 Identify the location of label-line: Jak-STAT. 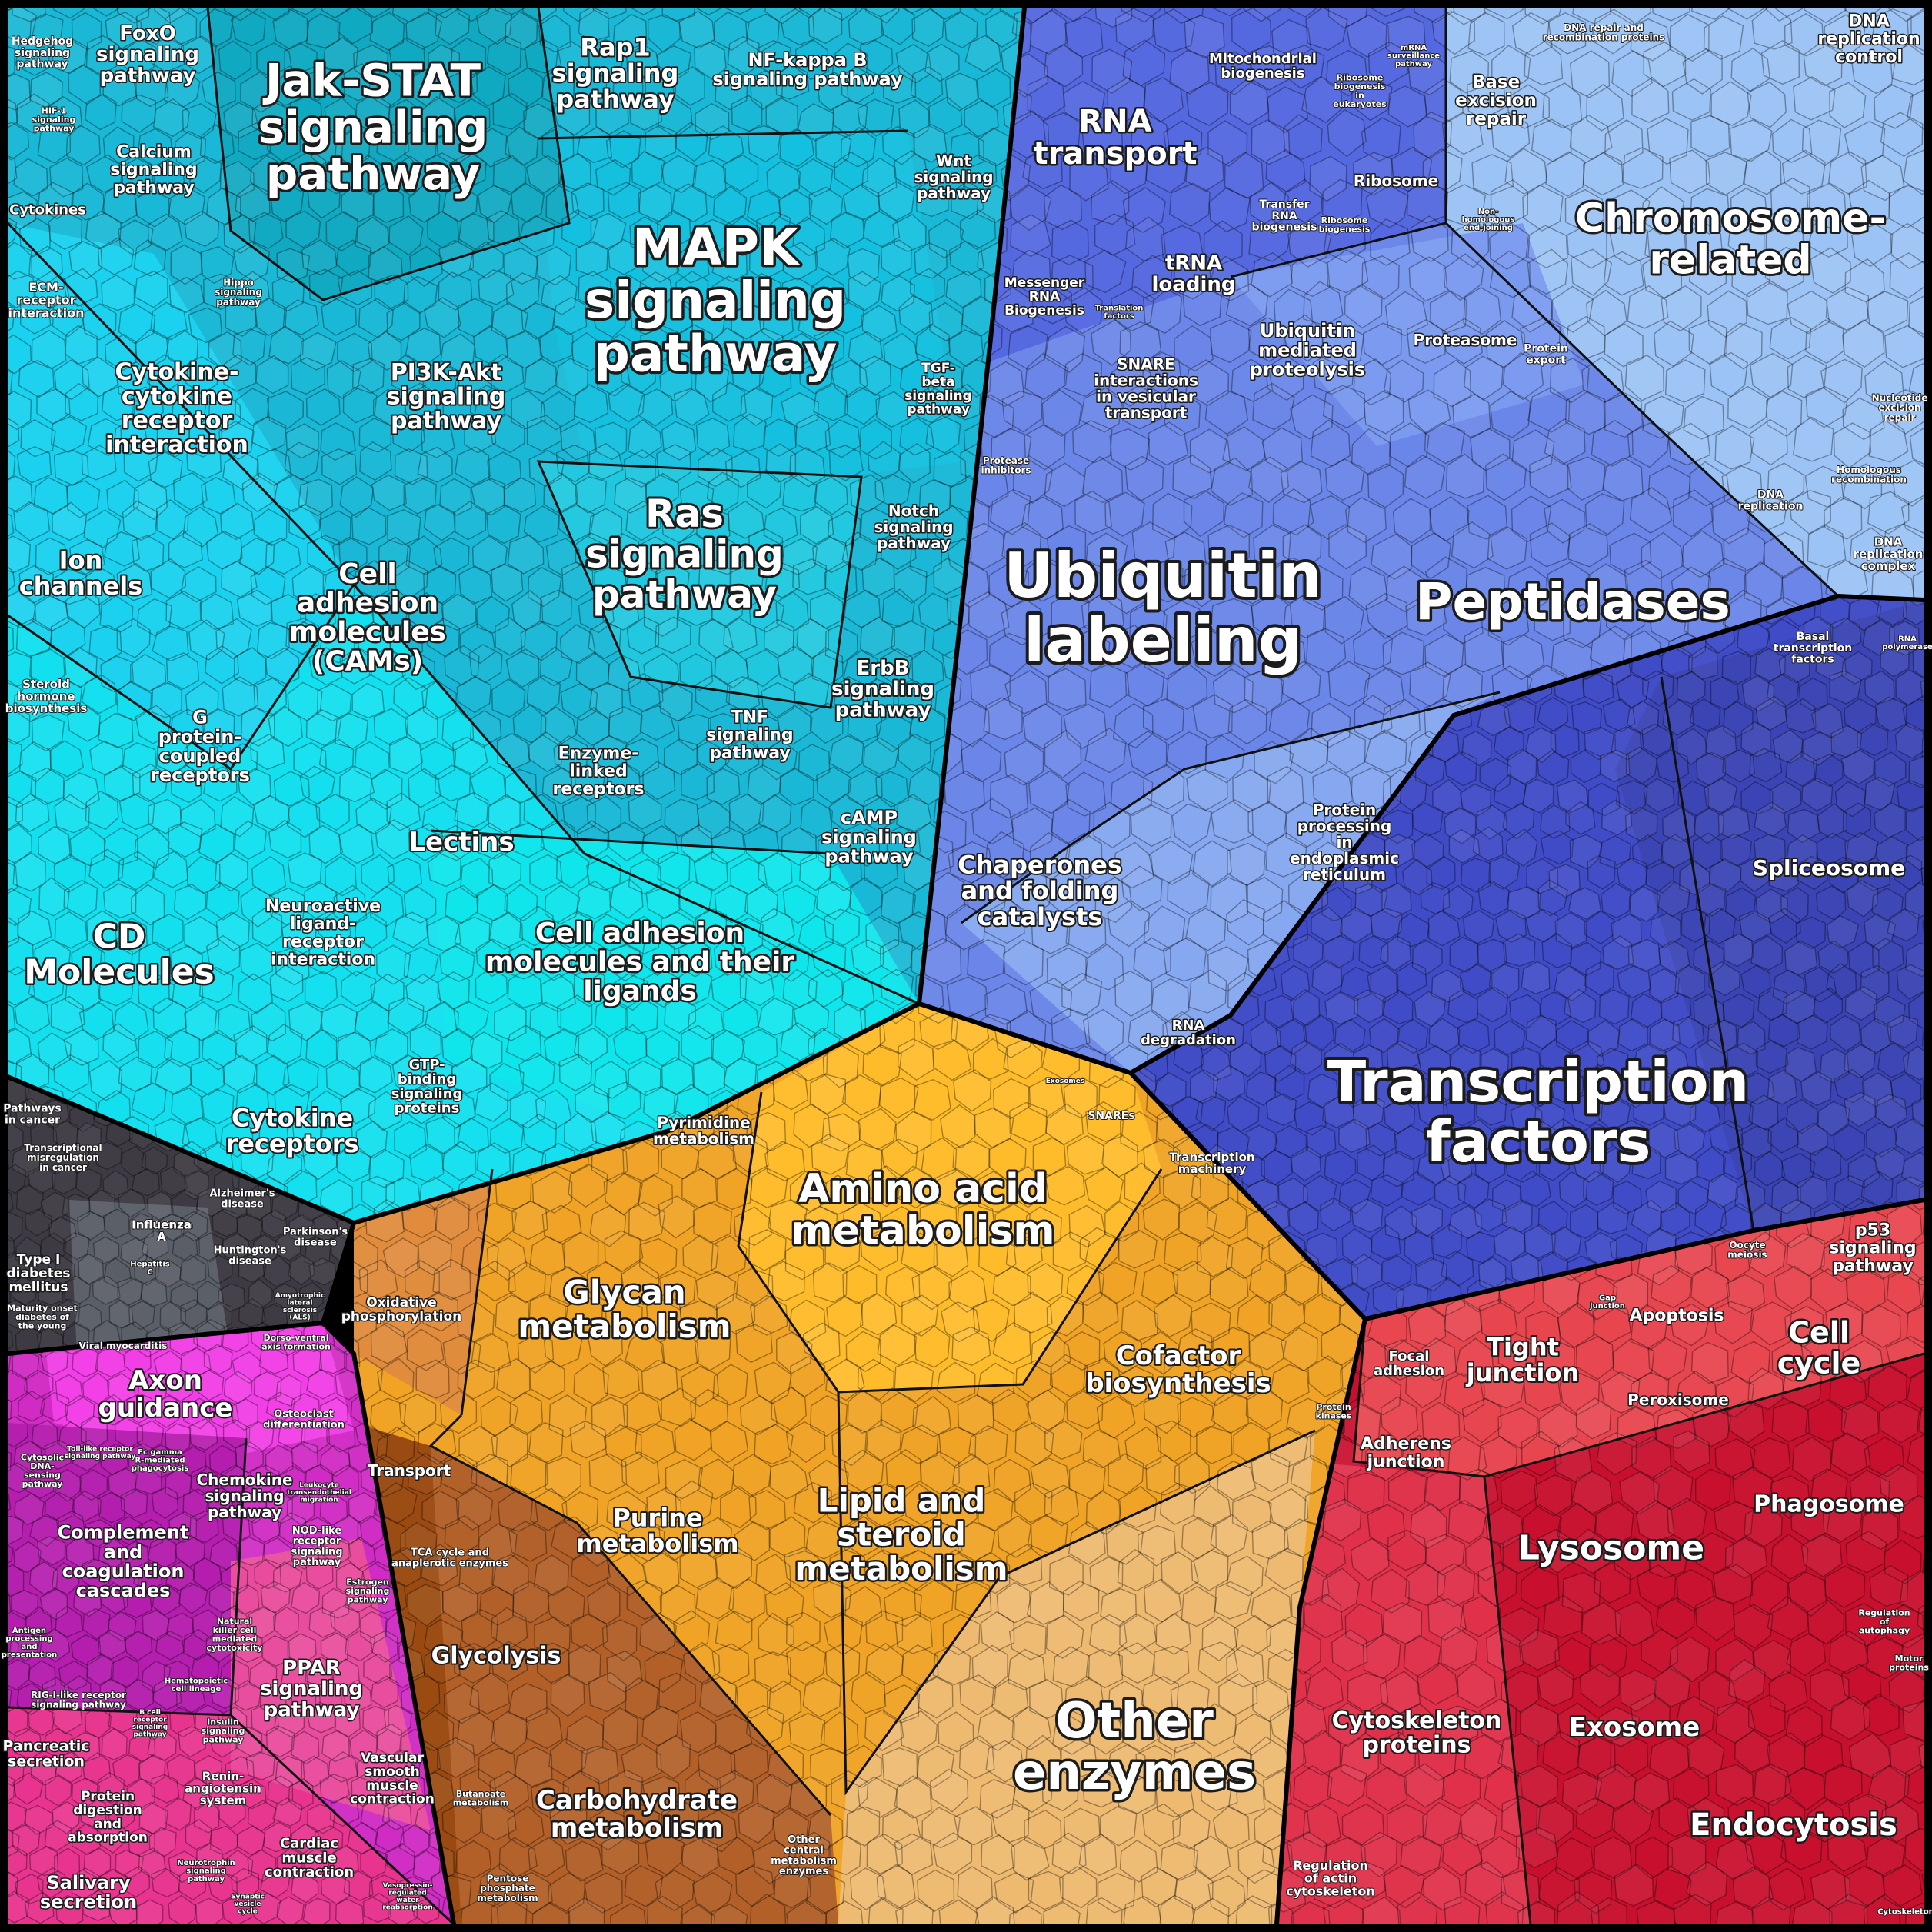
(371, 80).